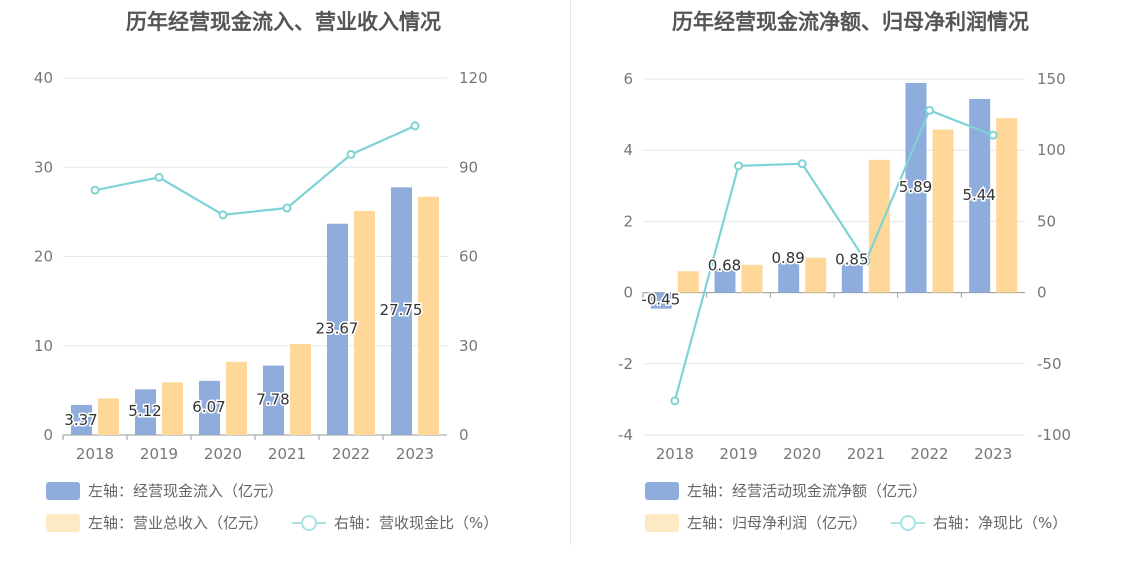 This screenshot has width=1134, height=582. I want to click on data-label: 5.89, so click(915, 187).